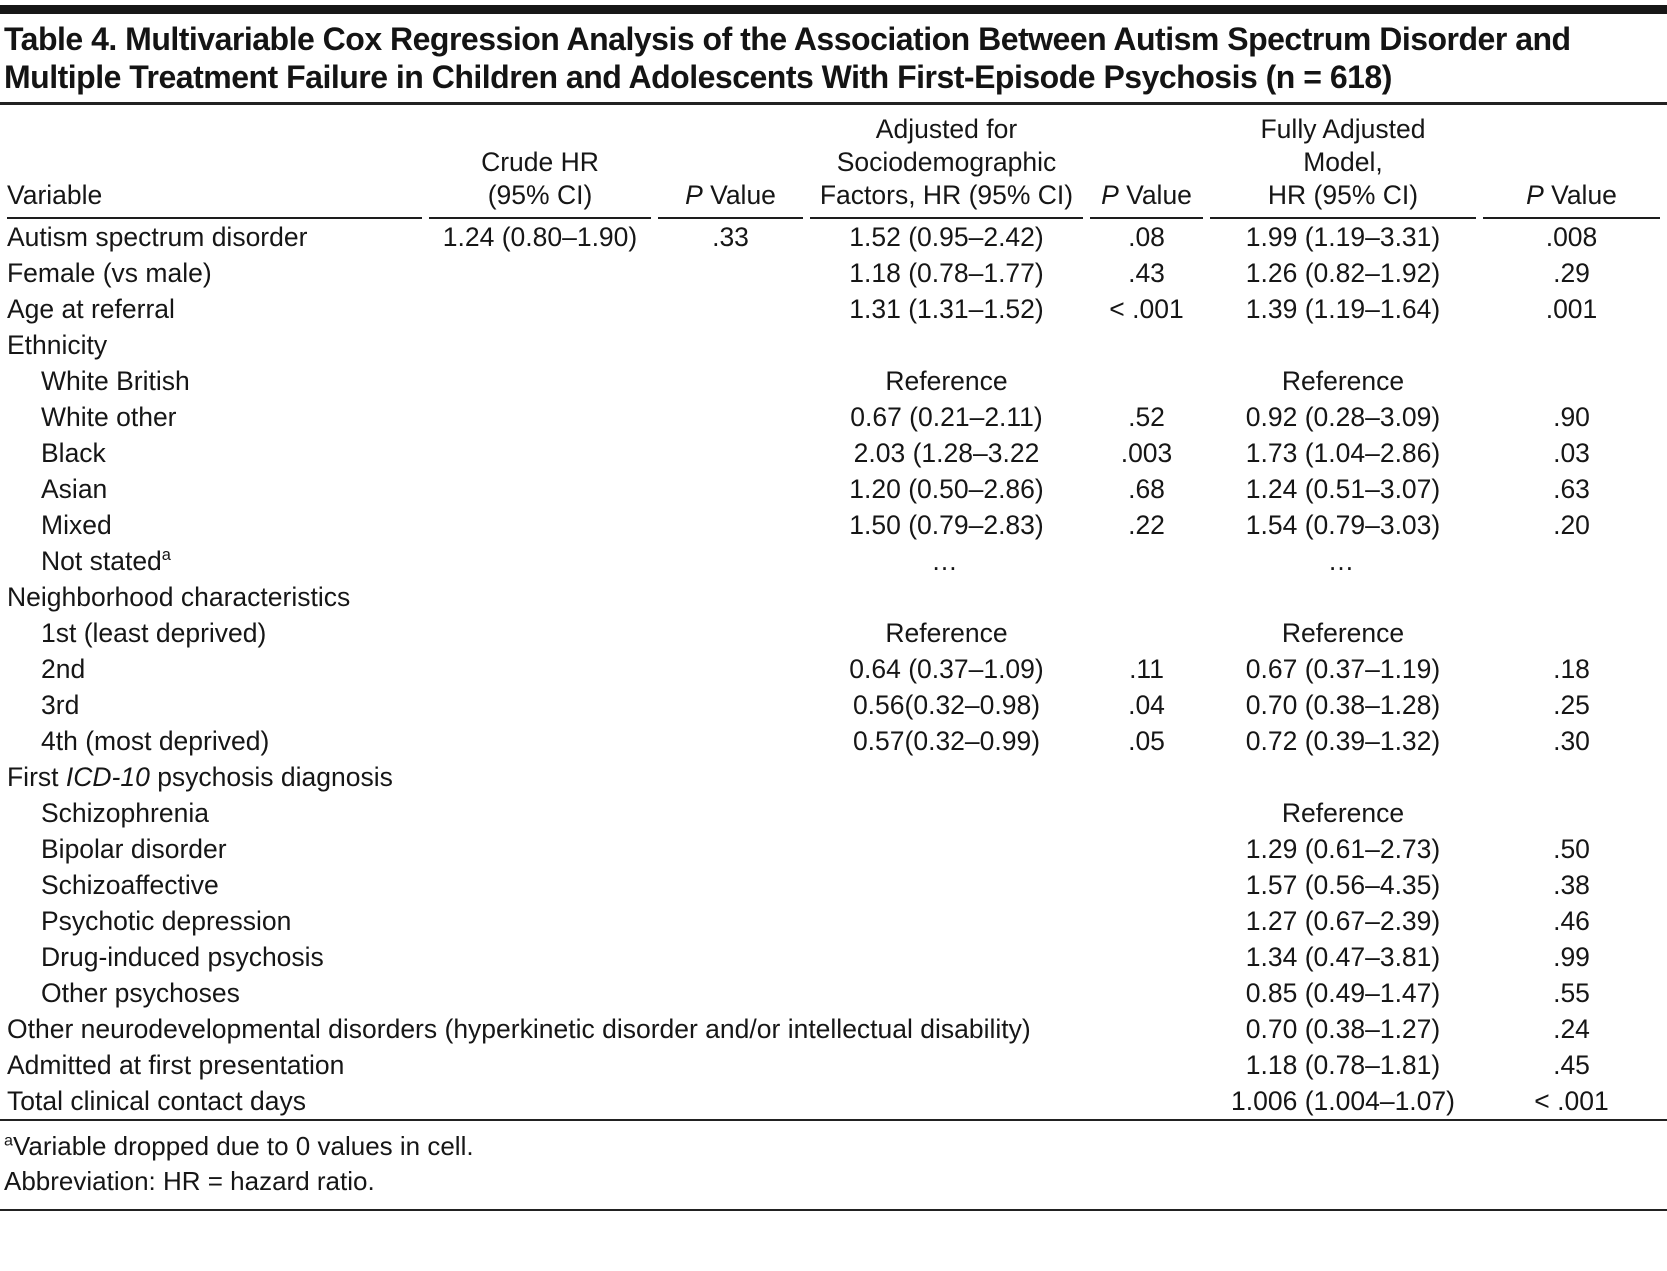  I want to click on row-label: Ethnicity, so click(57, 345).